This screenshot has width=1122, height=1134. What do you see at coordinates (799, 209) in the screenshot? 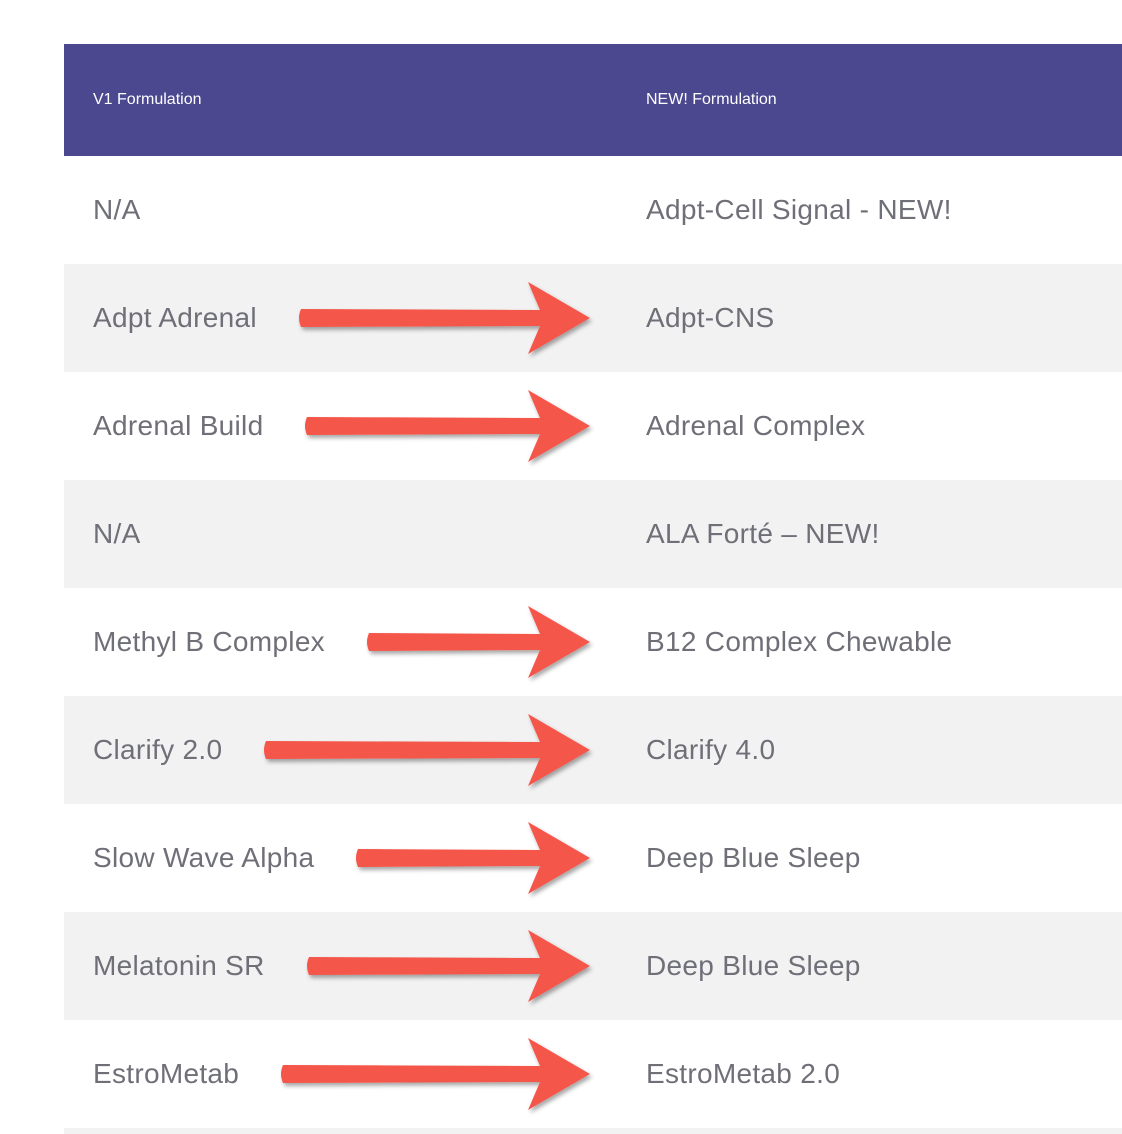
I see `new-formulation-cell: Adpt-Cell Signal - NEW!` at bounding box center [799, 209].